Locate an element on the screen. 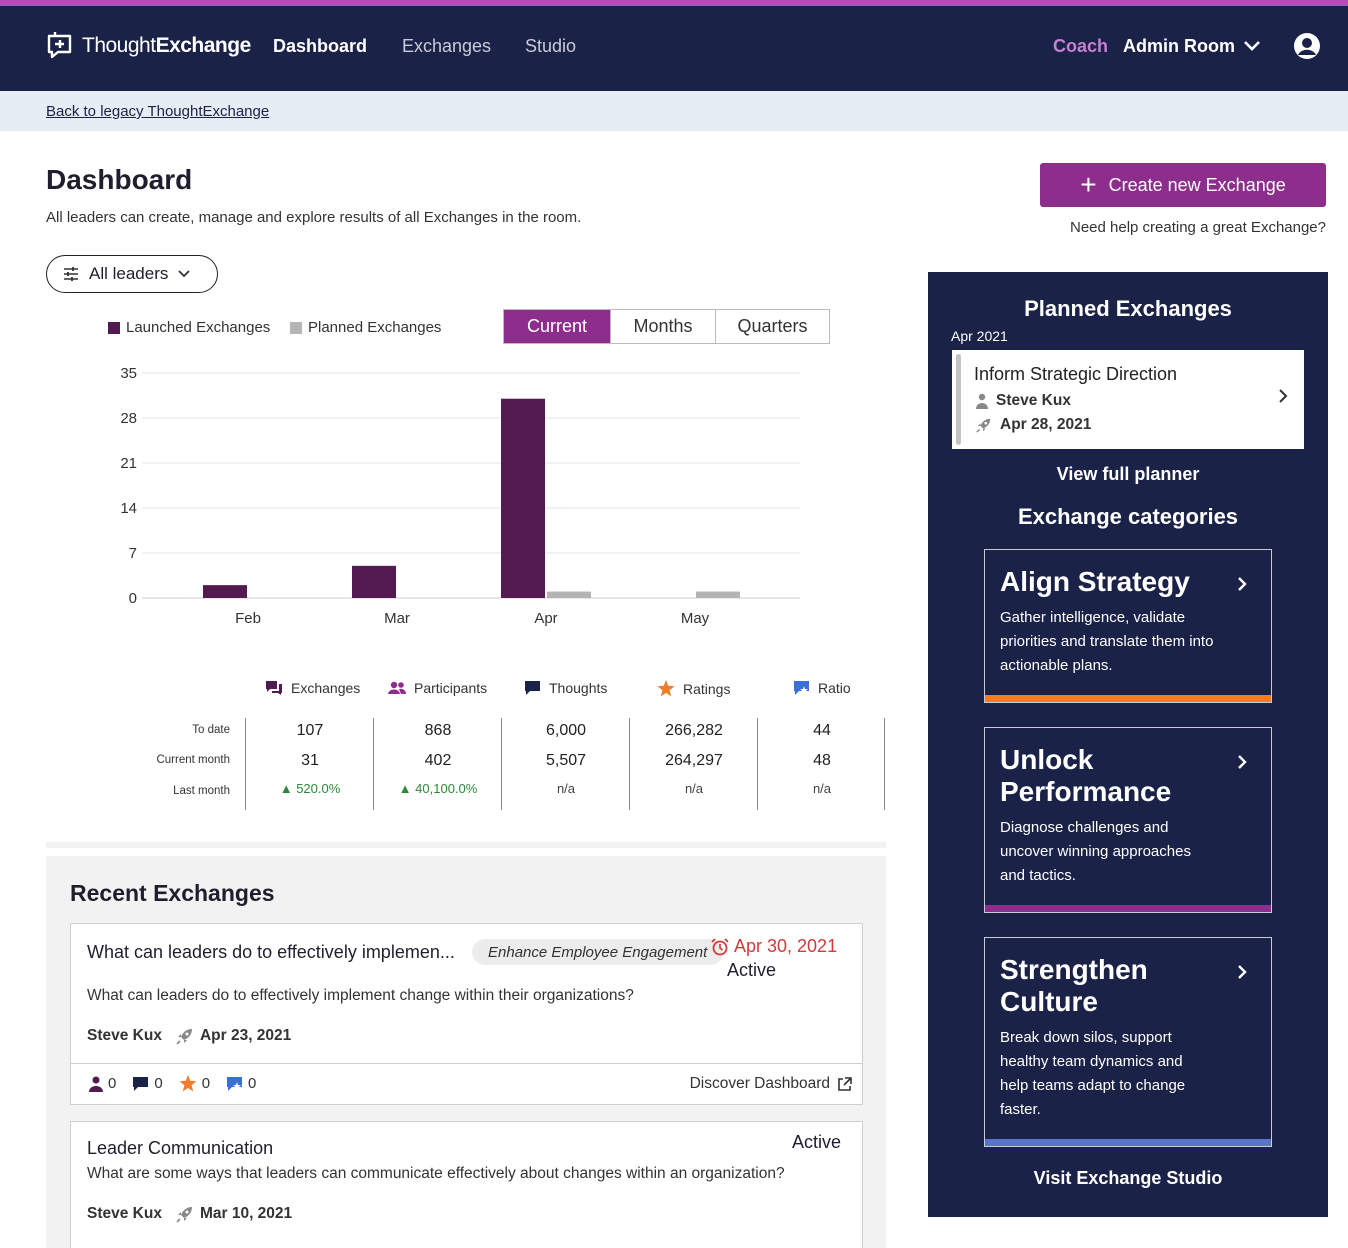 This screenshot has height=1248, width=1348. row-label-current-month: Current month is located at coordinates (193, 760).